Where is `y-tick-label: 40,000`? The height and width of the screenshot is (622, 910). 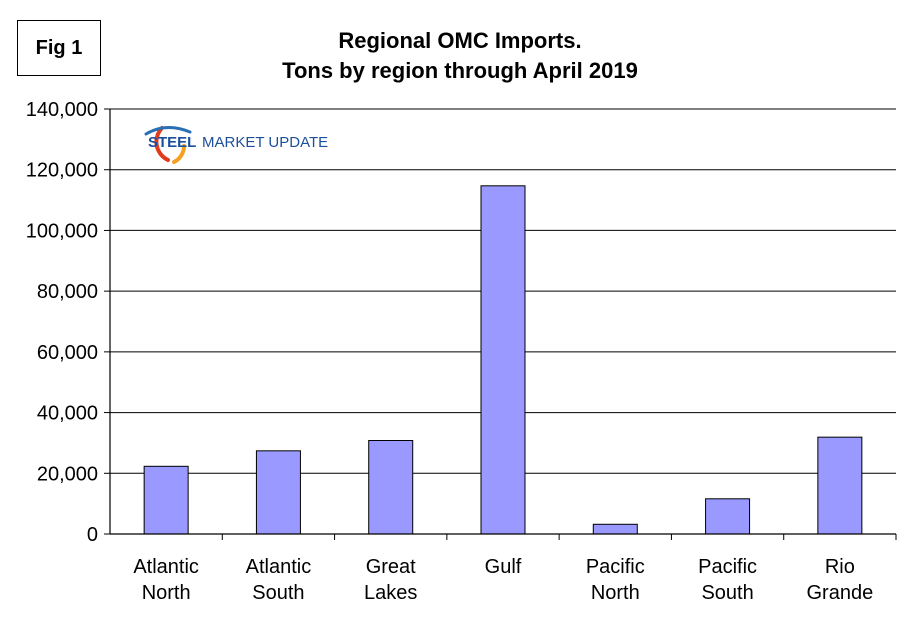 y-tick-label: 40,000 is located at coordinates (67, 414).